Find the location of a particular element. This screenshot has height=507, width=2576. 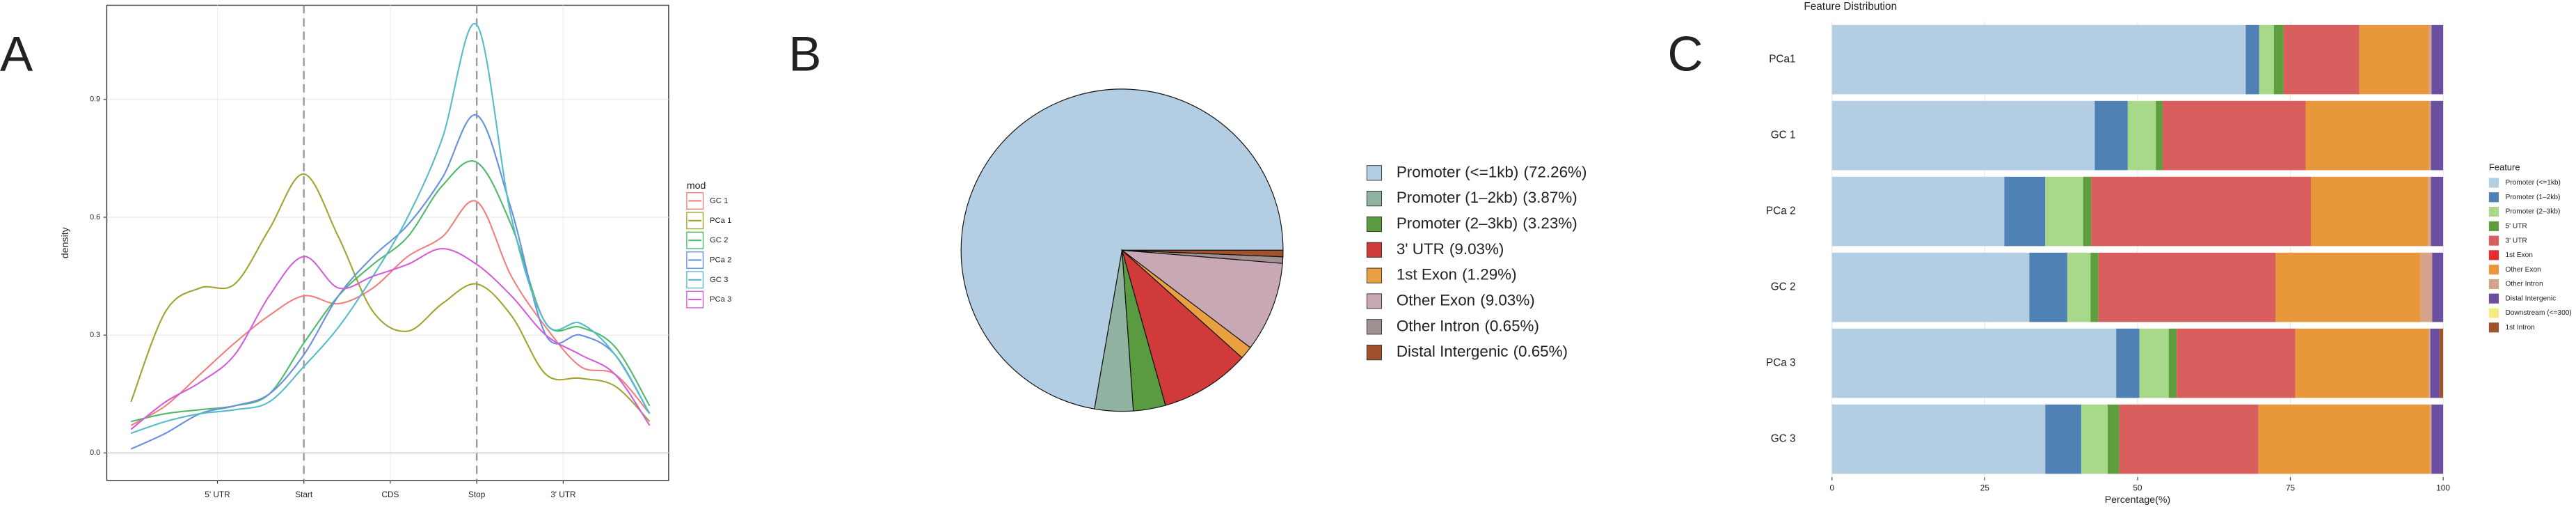

legend-label: Other Intron is located at coordinates (2524, 284).